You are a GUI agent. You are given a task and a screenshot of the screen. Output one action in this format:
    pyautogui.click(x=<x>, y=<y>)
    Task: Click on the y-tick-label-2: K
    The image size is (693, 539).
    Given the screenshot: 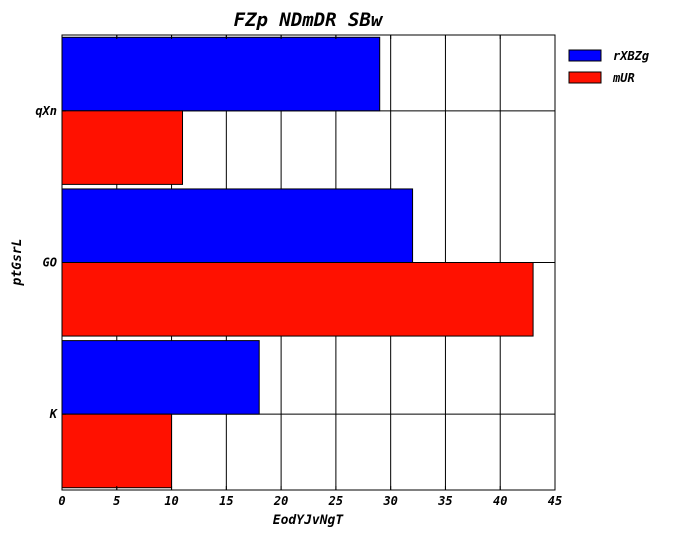 What is the action you would take?
    pyautogui.click(x=54, y=414)
    